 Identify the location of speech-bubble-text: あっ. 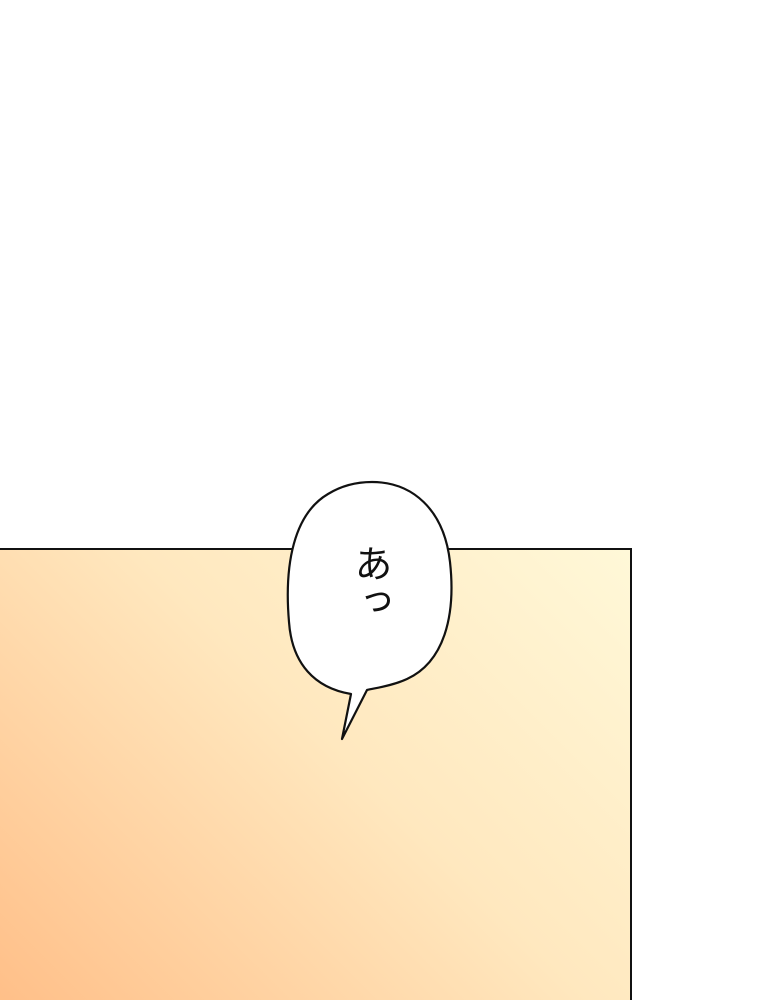
(370, 582).